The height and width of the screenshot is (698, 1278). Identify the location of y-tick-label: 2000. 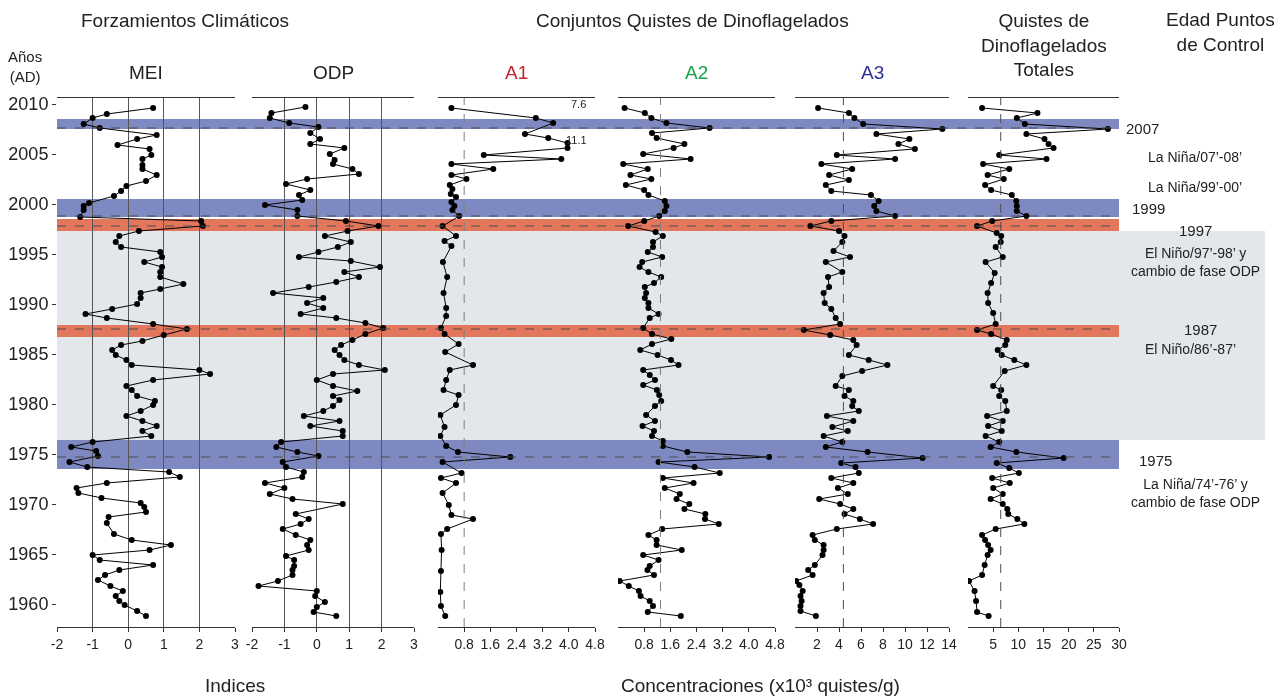
(28, 204).